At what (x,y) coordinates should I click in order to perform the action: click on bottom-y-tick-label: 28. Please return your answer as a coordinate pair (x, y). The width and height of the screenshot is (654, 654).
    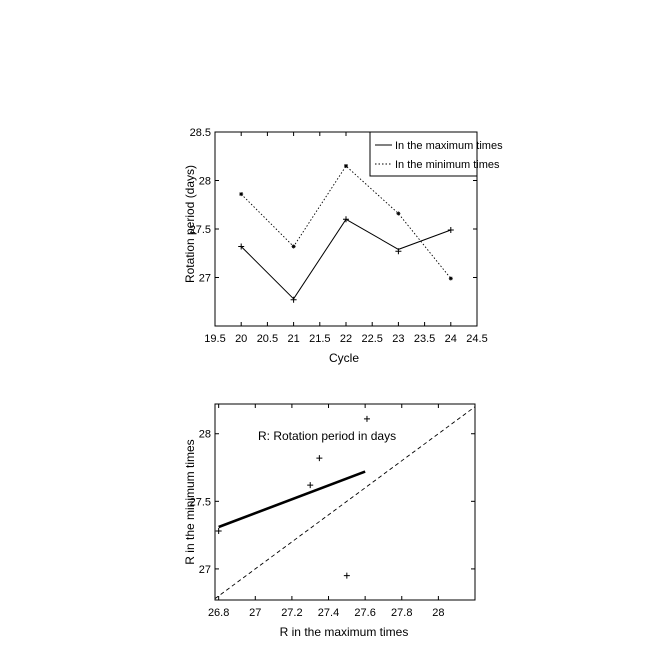
    Looking at the image, I should click on (205, 435).